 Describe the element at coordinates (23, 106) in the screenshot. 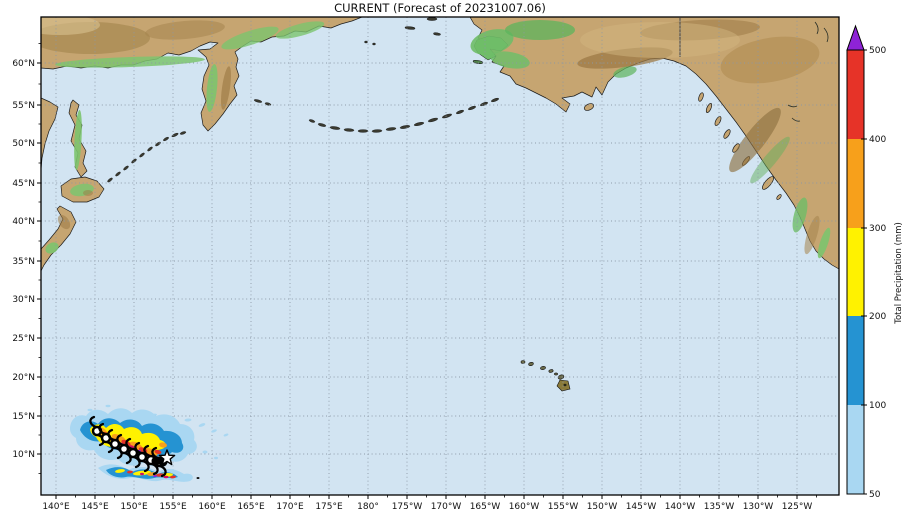

I see `y-tick-label: 55°N` at that location.